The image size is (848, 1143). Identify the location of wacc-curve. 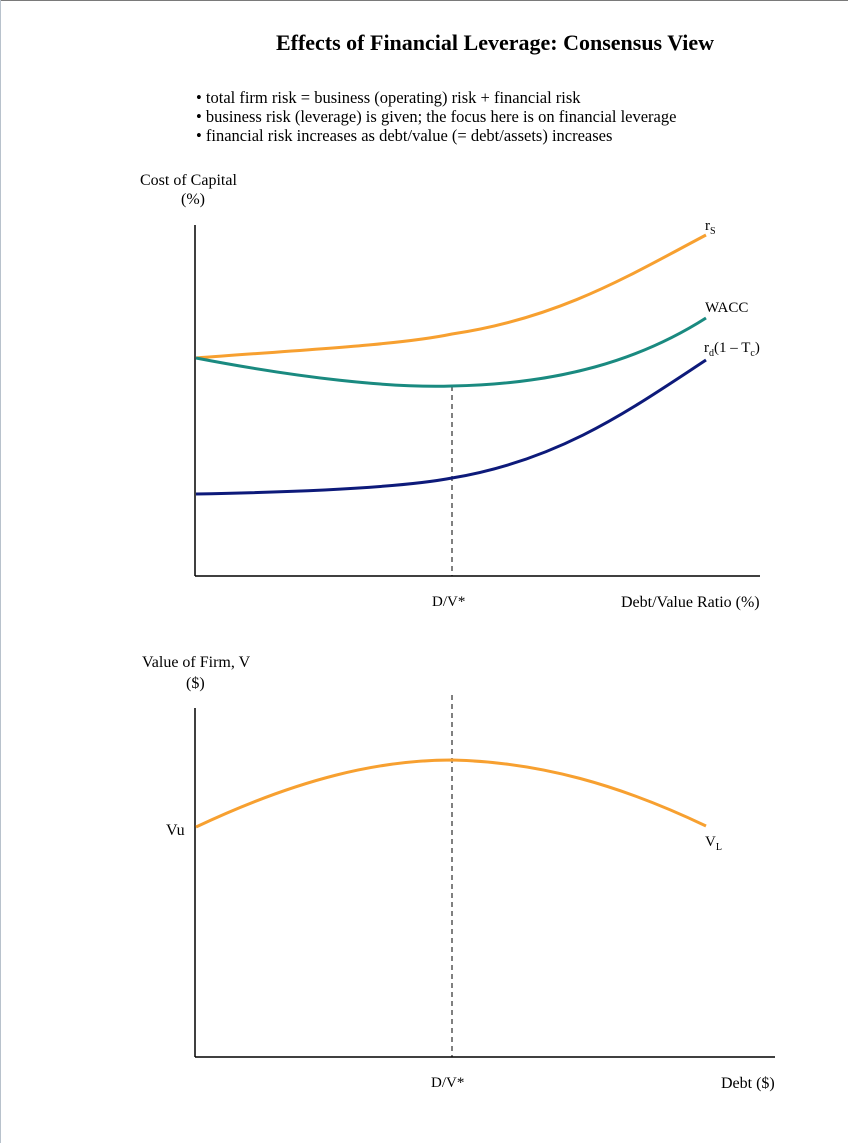
(451, 352).